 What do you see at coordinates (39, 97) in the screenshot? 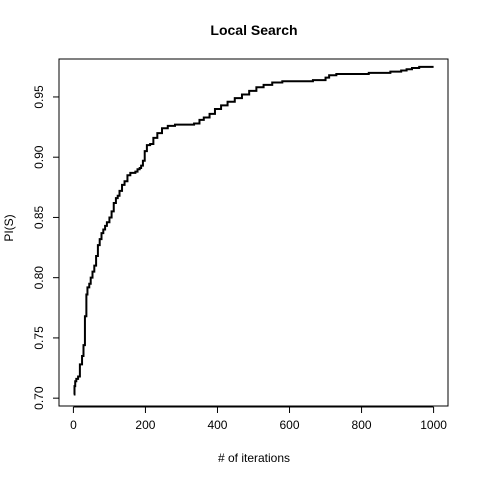
I see `y-tick-label: 0.95` at bounding box center [39, 97].